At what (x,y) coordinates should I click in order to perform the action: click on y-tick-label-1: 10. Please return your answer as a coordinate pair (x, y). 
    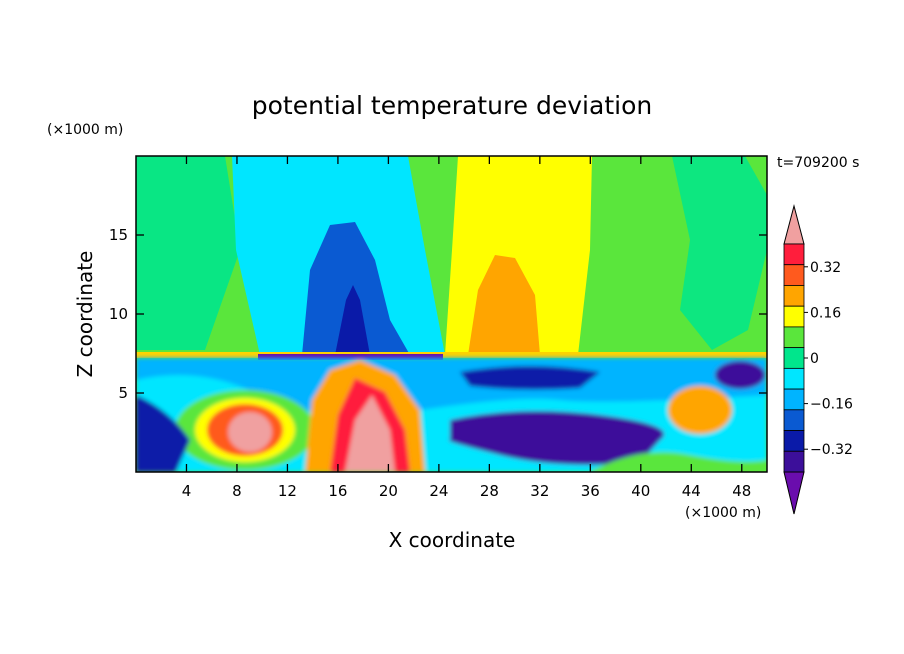
    Looking at the image, I should click on (118, 314).